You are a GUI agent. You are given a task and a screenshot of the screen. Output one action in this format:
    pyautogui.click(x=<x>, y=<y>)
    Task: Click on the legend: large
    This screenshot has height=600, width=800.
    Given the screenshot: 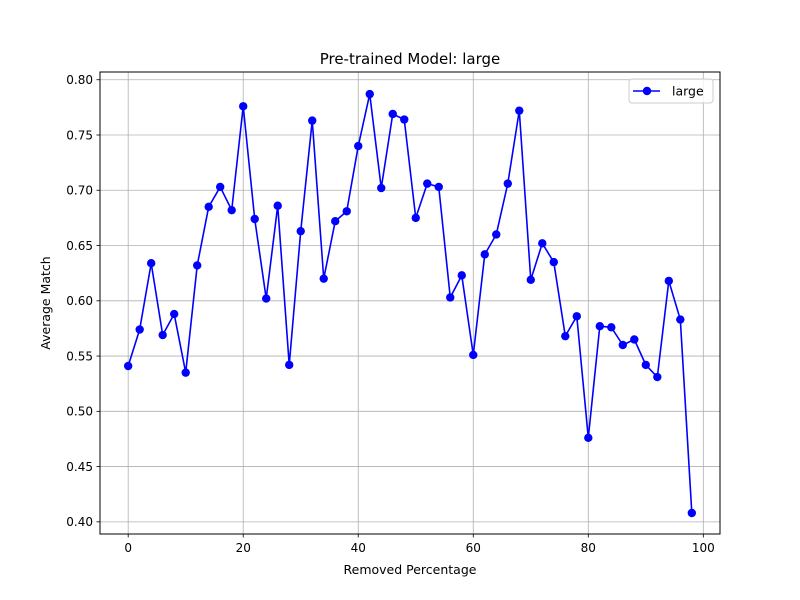 What is the action you would take?
    pyautogui.click(x=671, y=91)
    